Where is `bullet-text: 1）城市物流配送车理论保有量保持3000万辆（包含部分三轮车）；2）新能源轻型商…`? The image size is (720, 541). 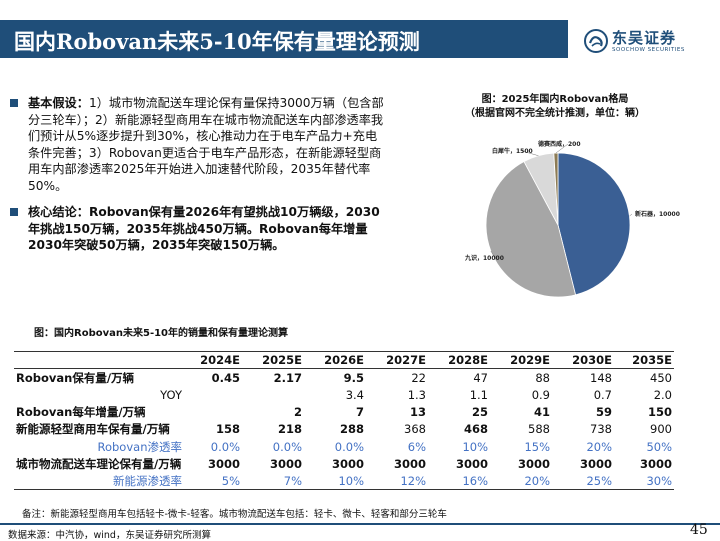 bullet-text: 1）城市物流配送车理论保有量保持3000万辆（包含部分三轮车）；2）新能源轻型商… is located at coordinates (206, 144).